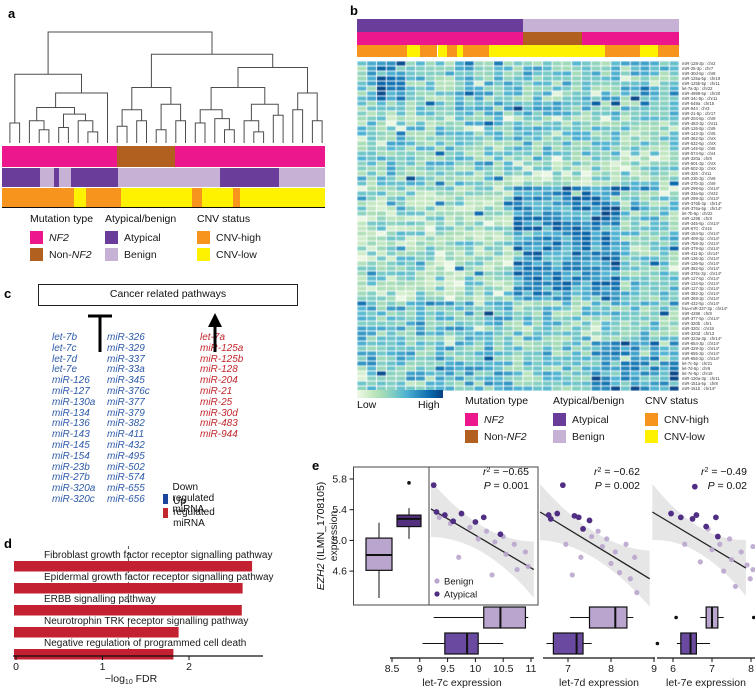 The width and height of the screenshot is (755, 691). I want to click on heatmap-row-label: miR-4286 : chr8, so click(697, 313).